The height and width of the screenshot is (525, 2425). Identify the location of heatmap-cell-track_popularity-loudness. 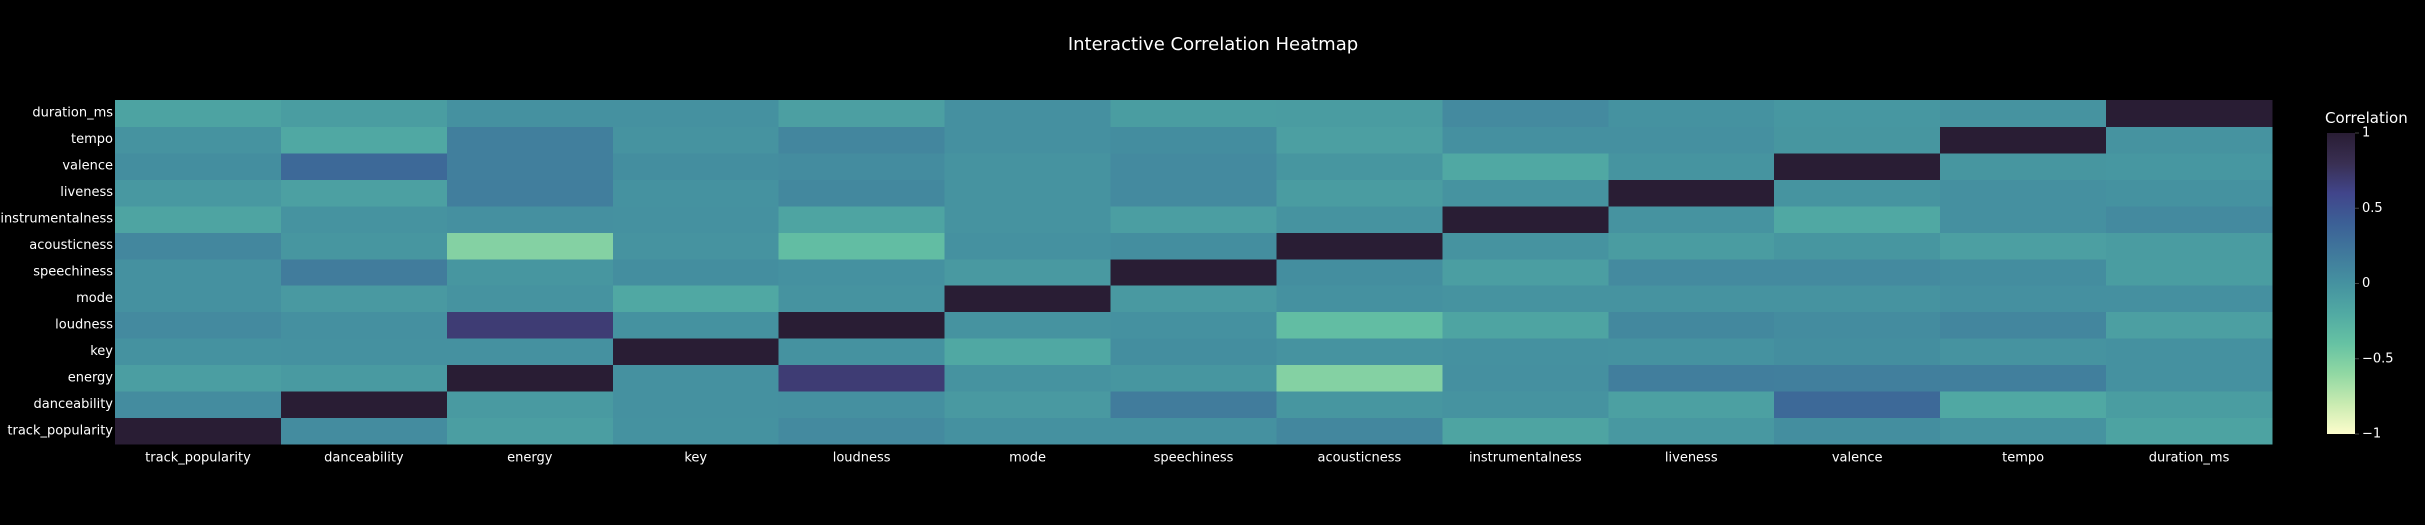
(862, 431).